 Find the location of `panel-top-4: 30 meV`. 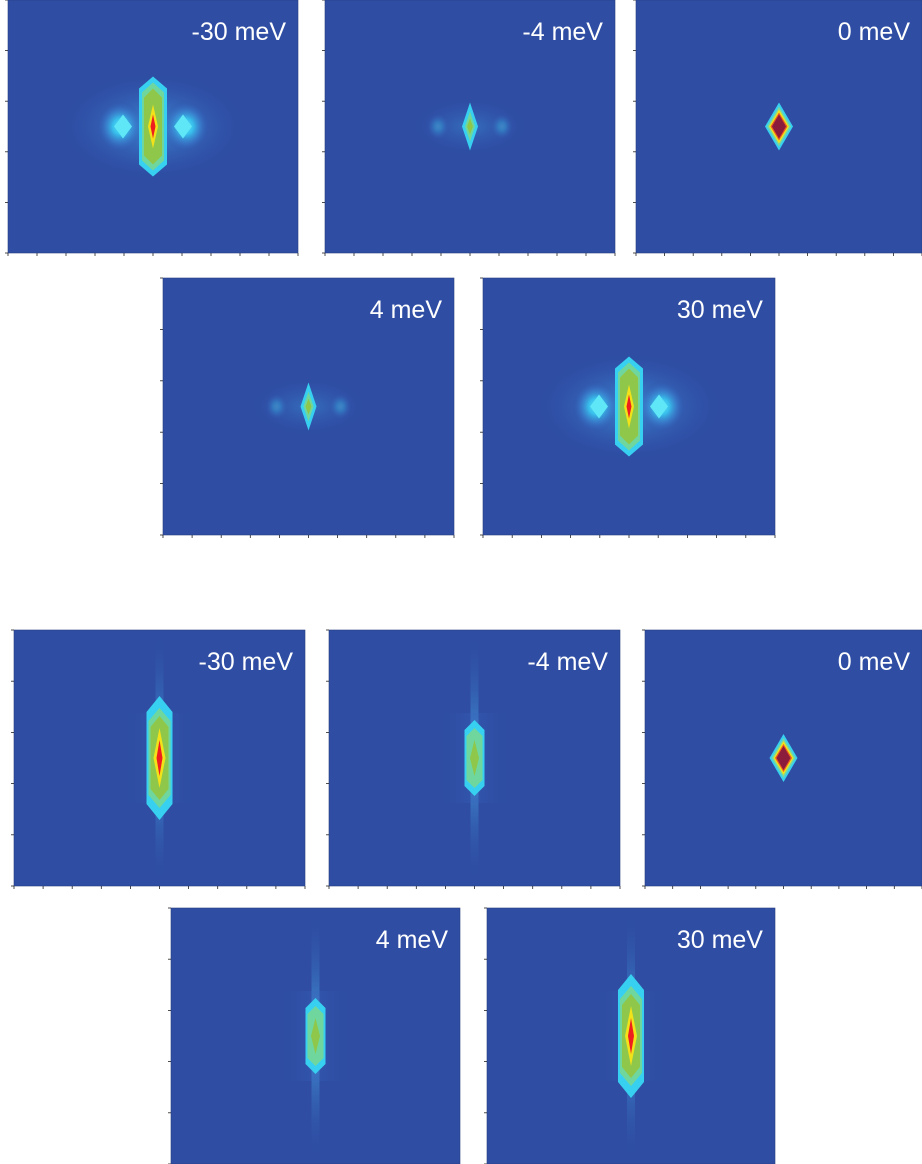

panel-top-4: 30 meV is located at coordinates (628, 407).